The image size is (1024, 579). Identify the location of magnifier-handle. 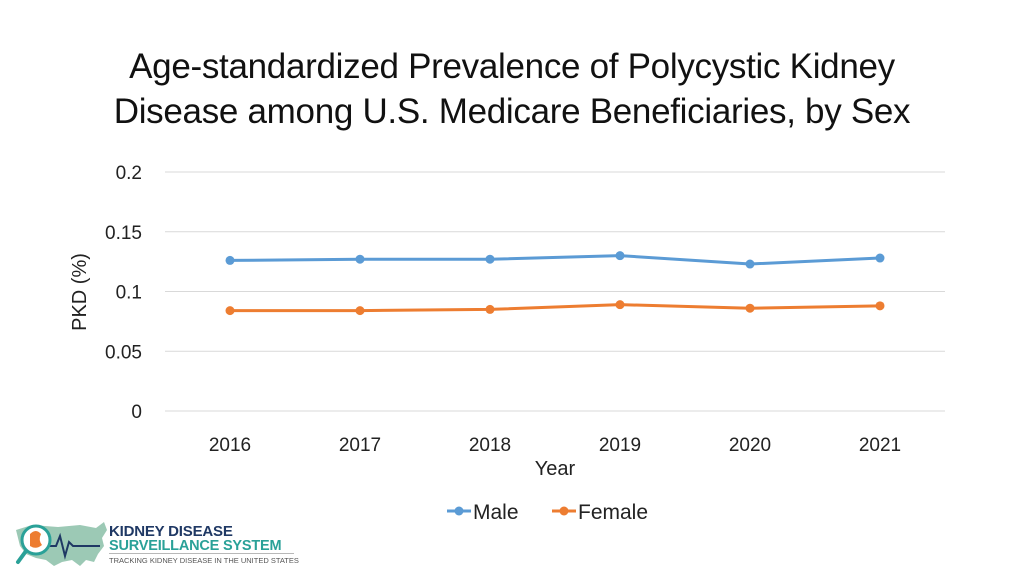
(22, 556).